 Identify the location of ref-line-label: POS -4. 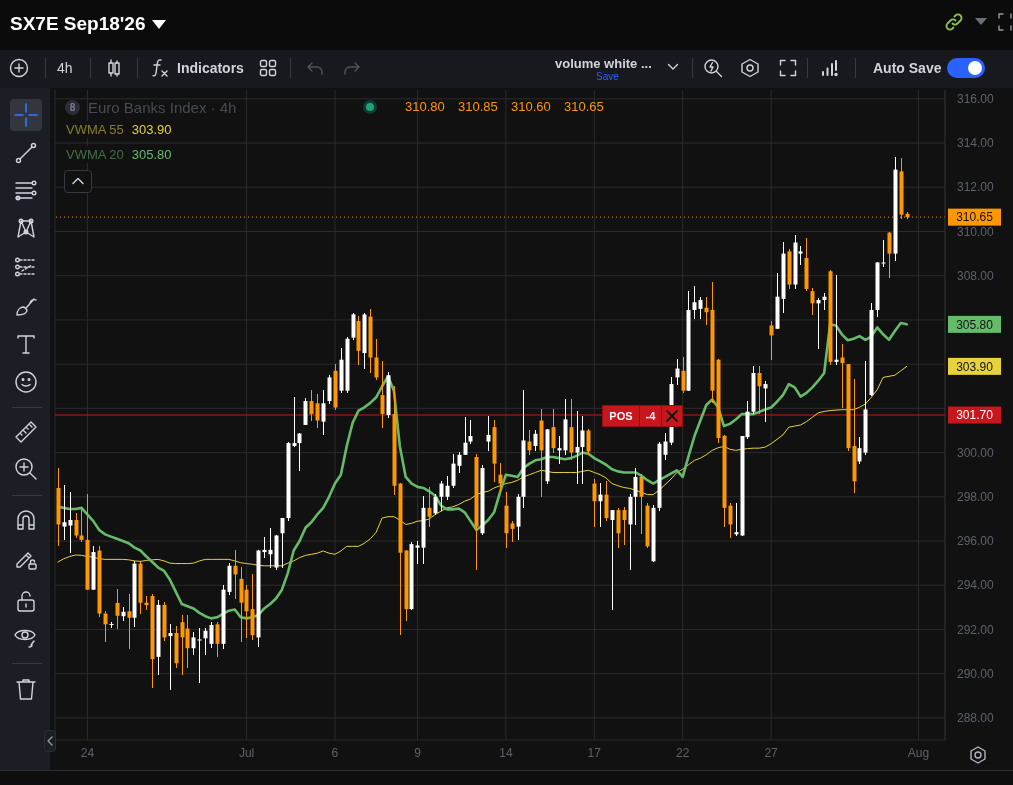
(632, 416).